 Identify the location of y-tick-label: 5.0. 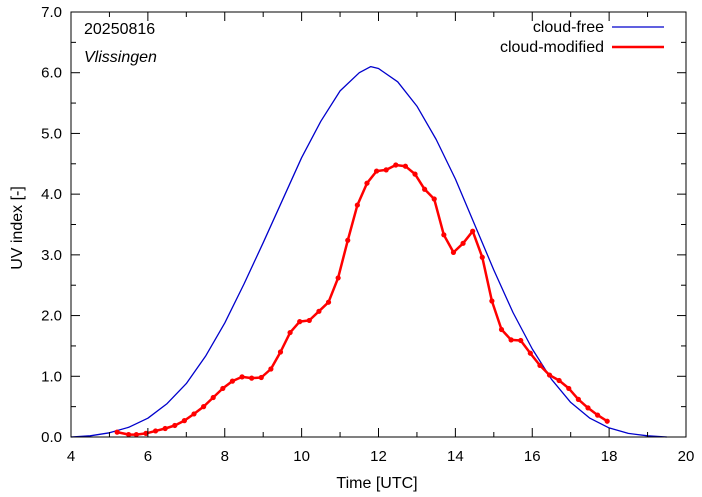
(51, 133).